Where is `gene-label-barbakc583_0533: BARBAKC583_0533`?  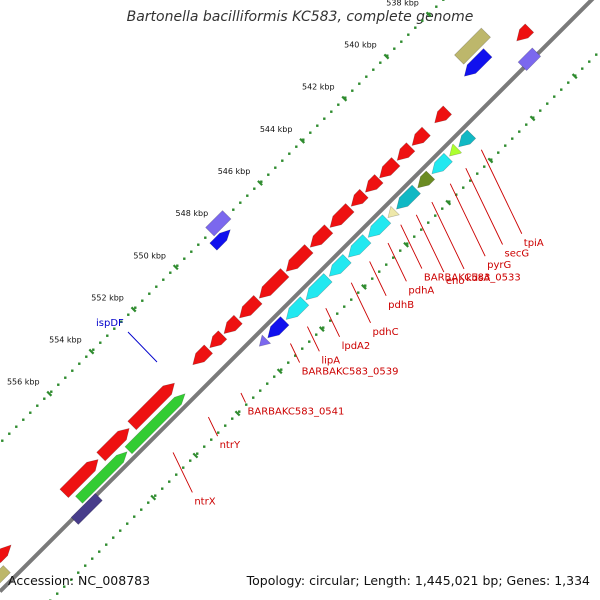
gene-label-barbakc583_0533: BARBAKC583_0533 is located at coordinates (472, 278).